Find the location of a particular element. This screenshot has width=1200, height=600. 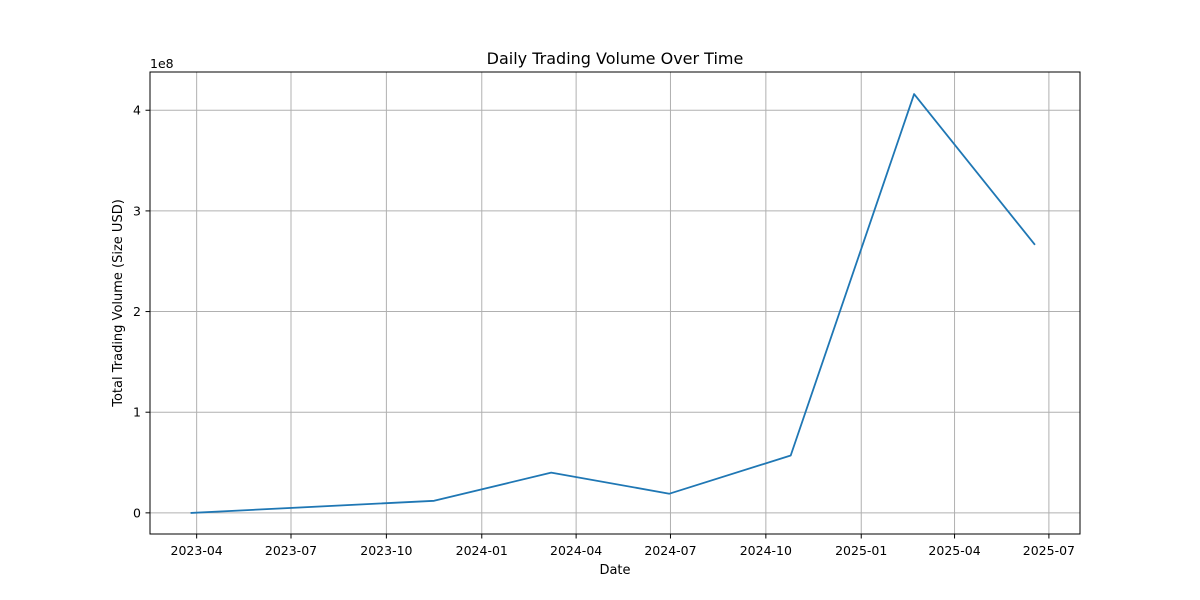

y-tick-label: 4 is located at coordinates (137, 110).